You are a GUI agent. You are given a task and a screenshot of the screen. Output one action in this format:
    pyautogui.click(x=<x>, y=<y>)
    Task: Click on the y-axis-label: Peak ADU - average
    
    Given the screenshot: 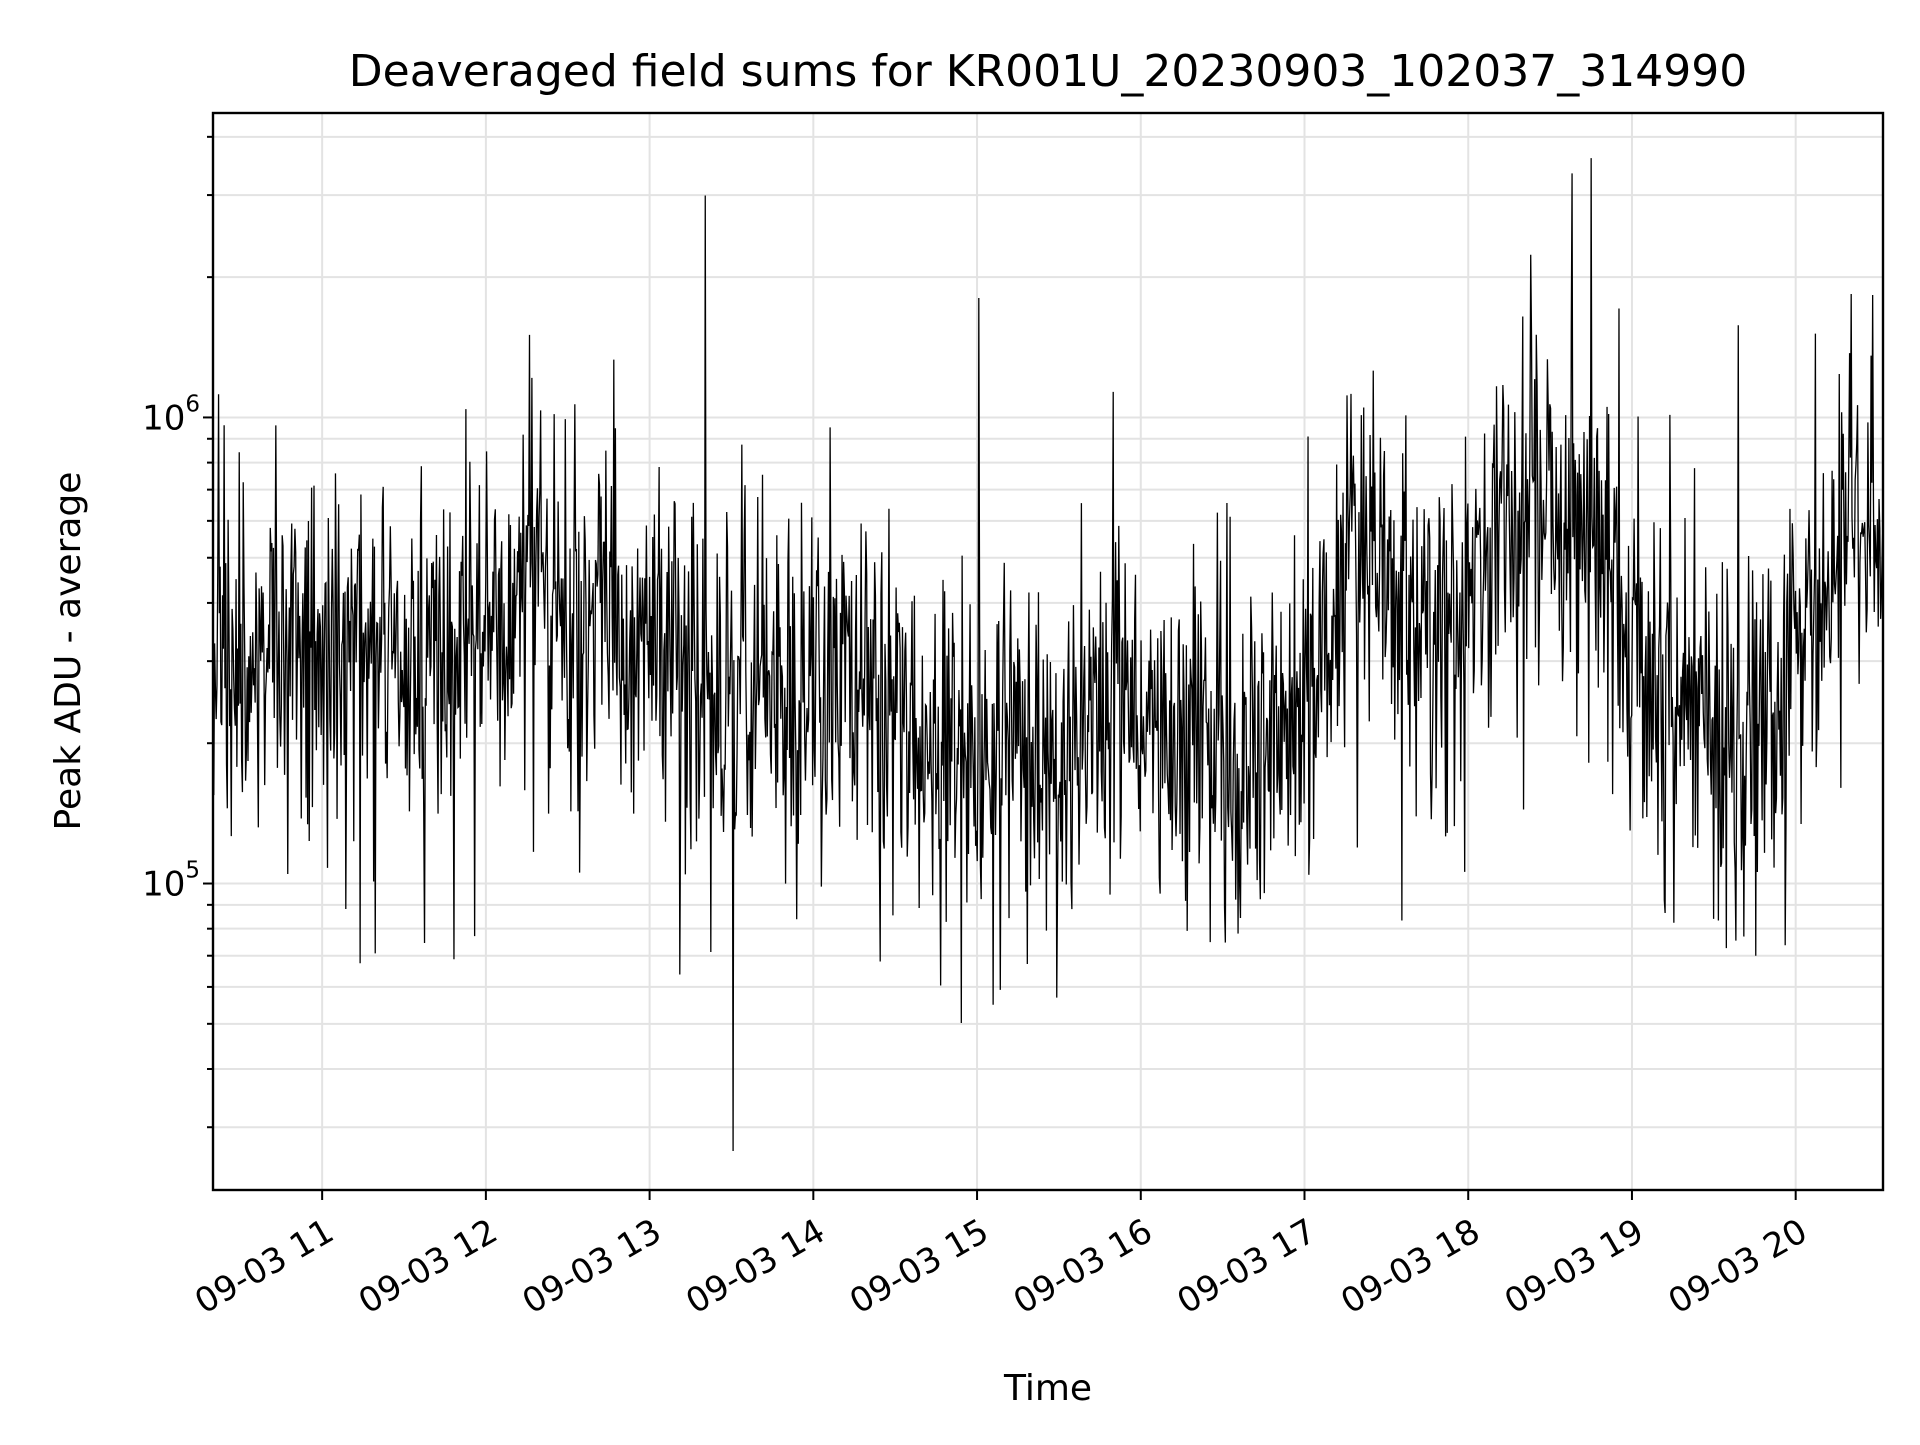 What is the action you would take?
    pyautogui.click(x=68, y=651)
    